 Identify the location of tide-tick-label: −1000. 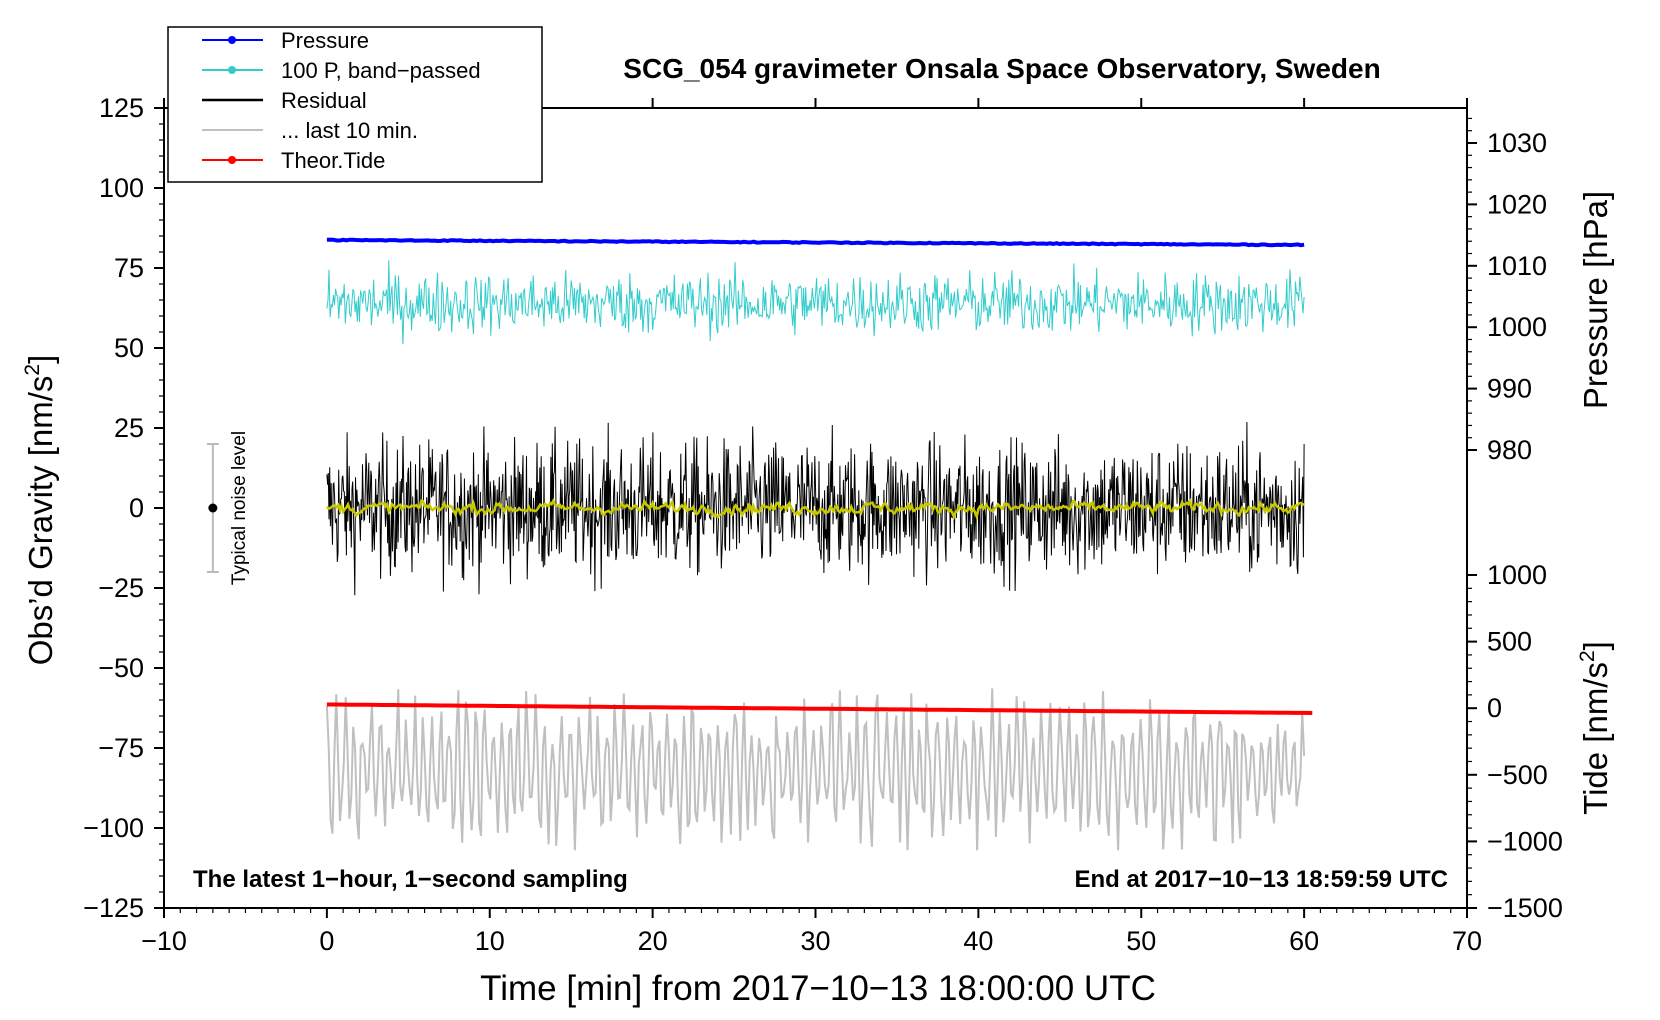
(1525, 841).